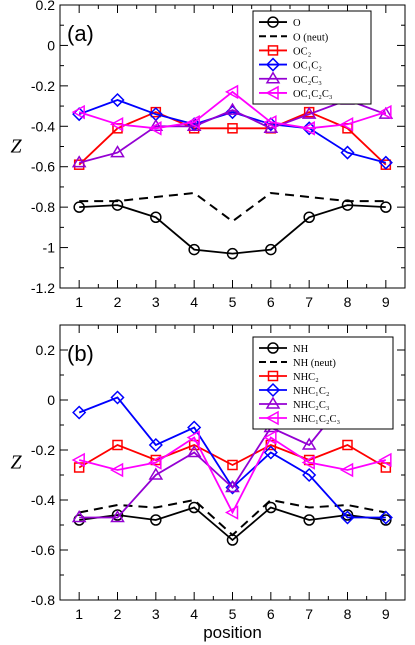 The image size is (415, 645). I want to click on x-tick-label: 4, so click(194, 302).